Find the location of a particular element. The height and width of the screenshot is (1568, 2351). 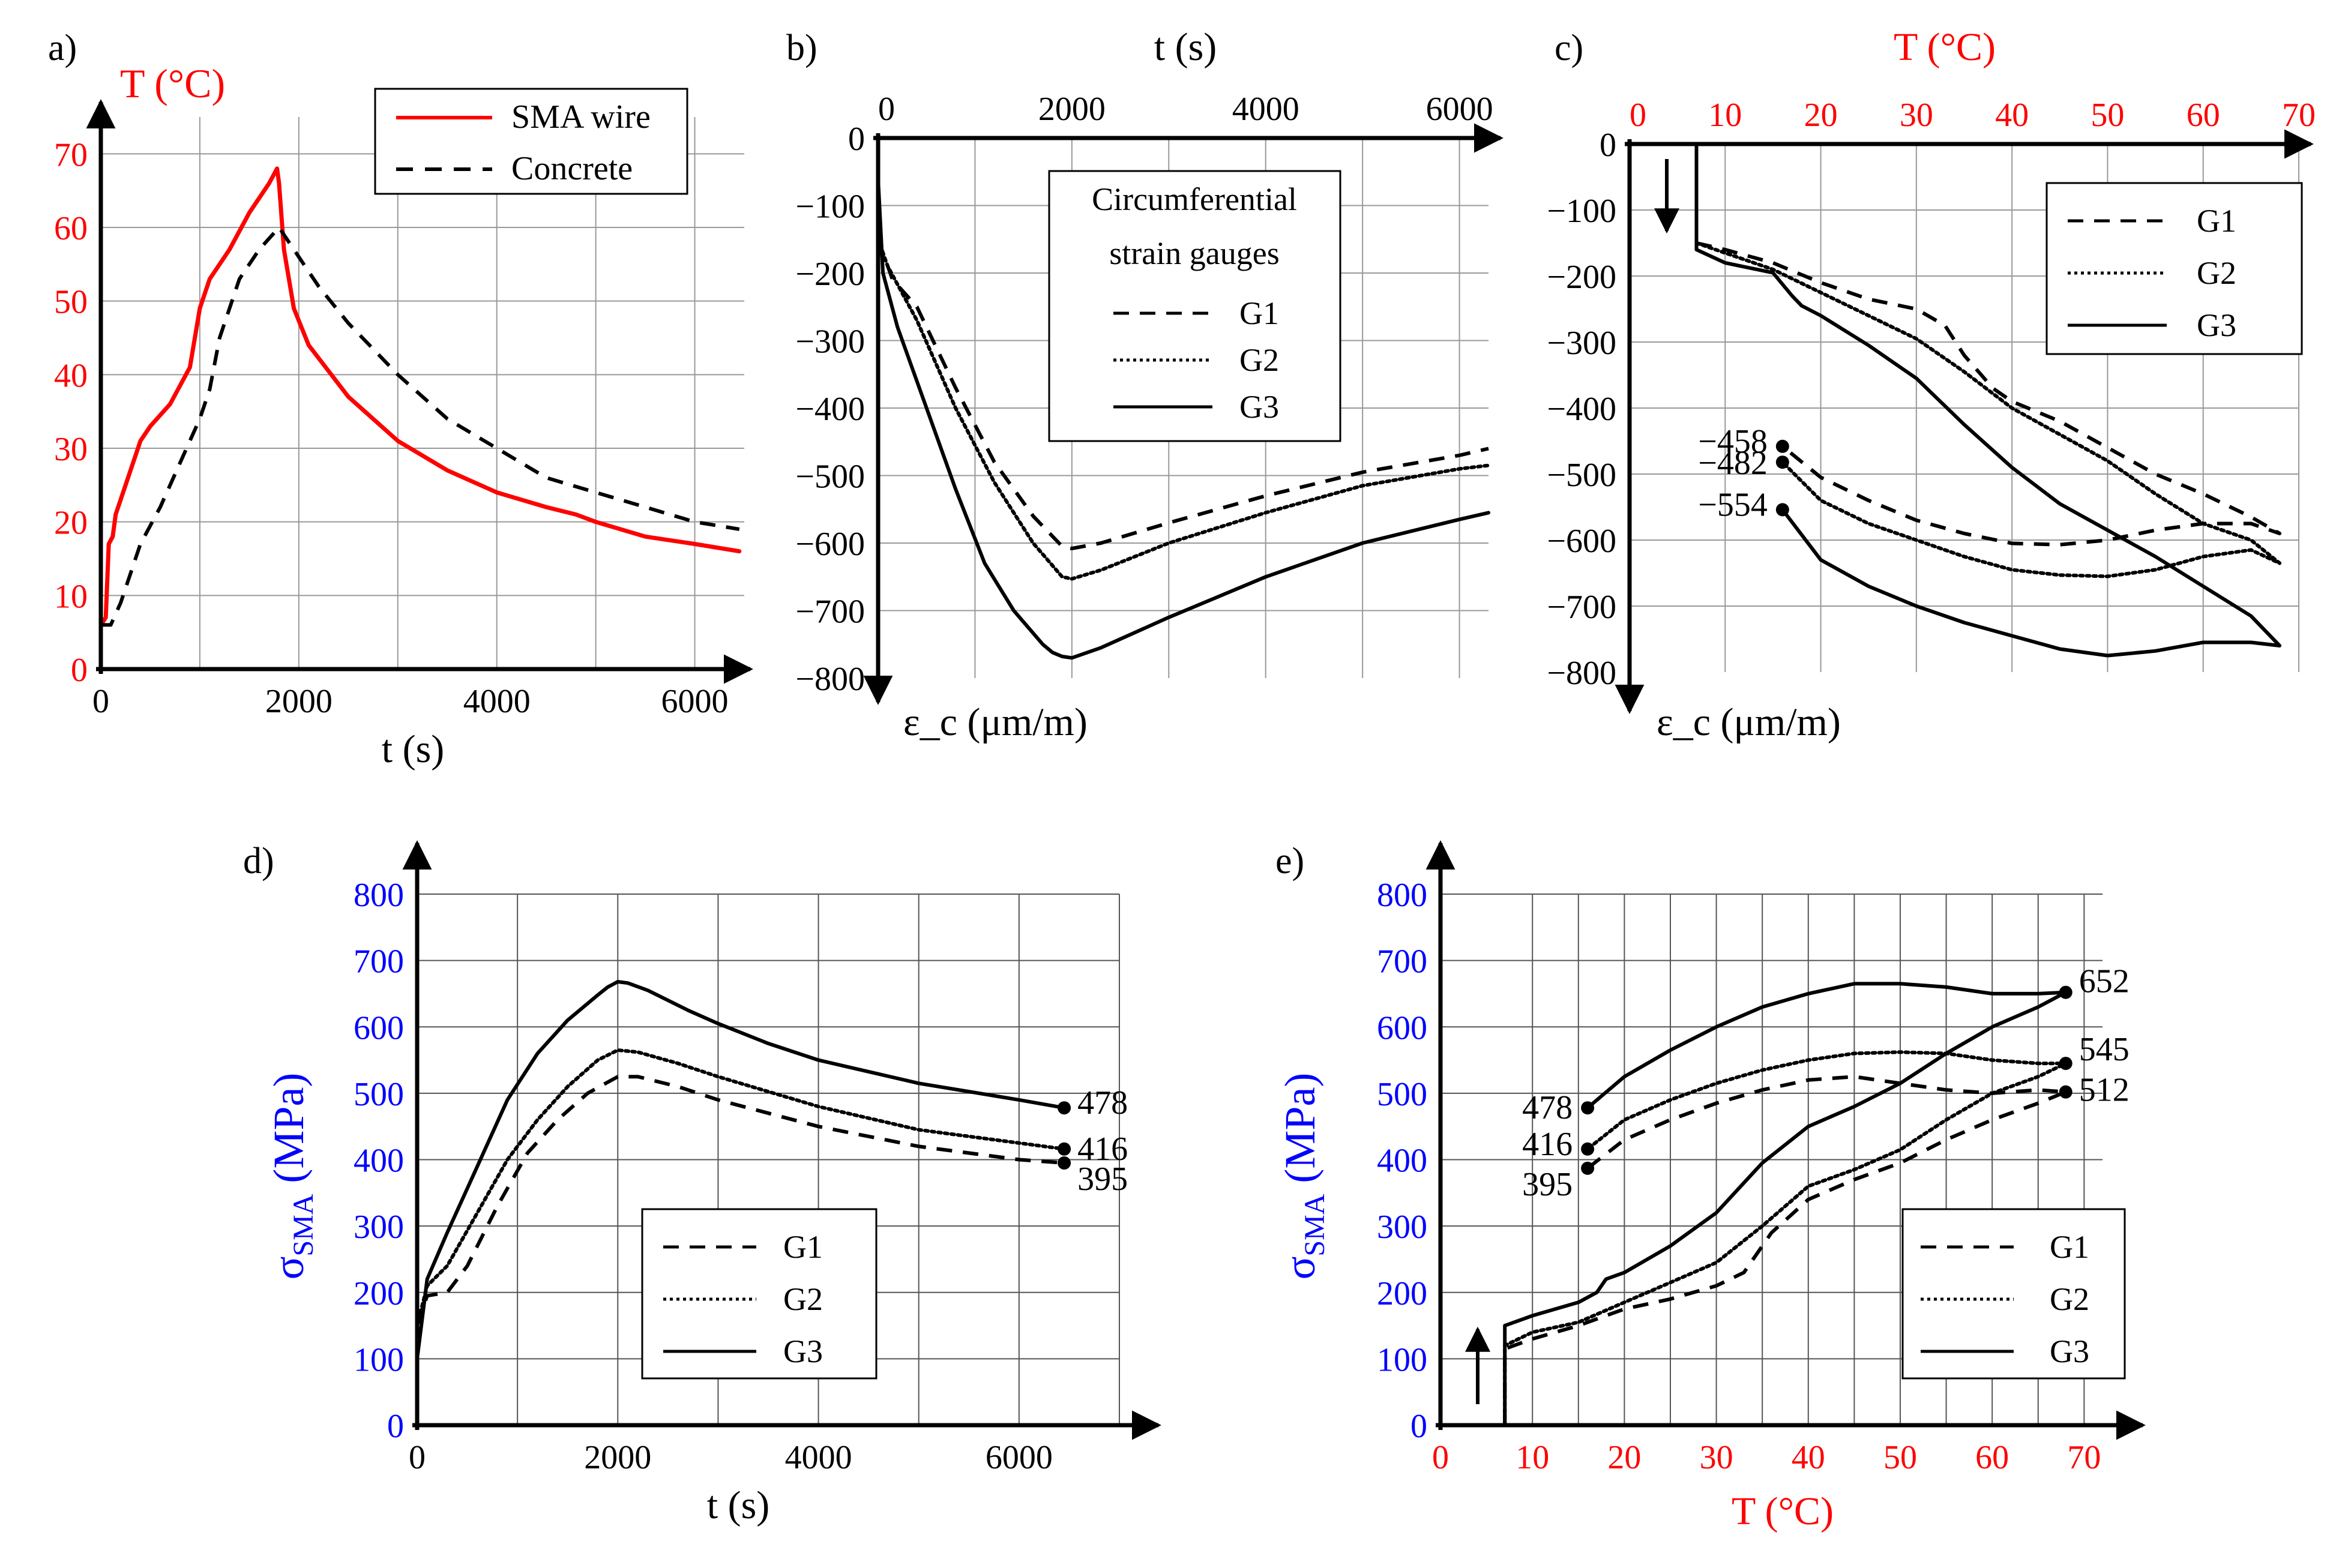

a-xtick-label: 0 is located at coordinates (100, 701).